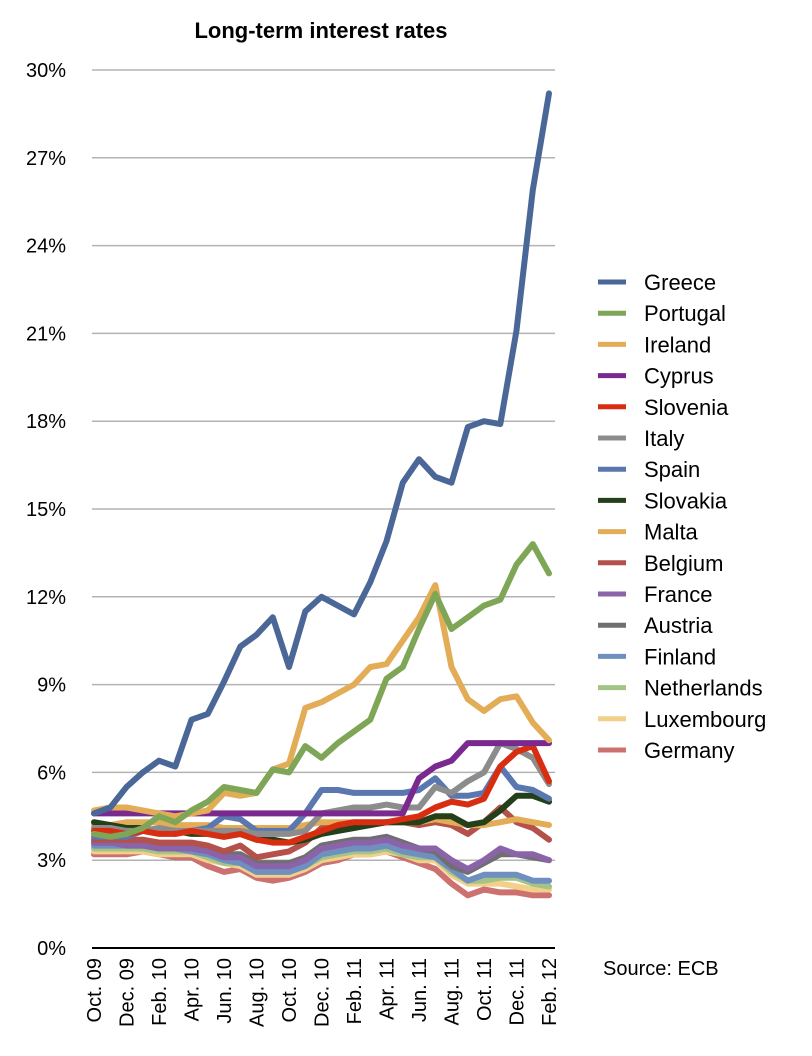  I want to click on x-tick-label: Dec. 09, so click(128, 992).